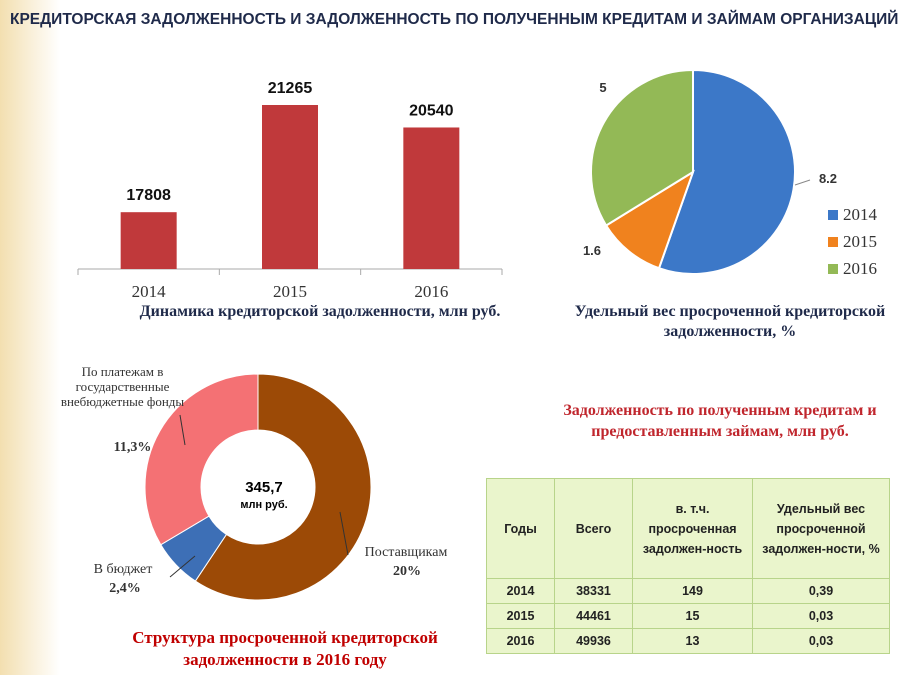 Image resolution: width=900 pixels, height=675 pixels. Describe the element at coordinates (125, 588) in the screenshot. I see `donut-value-label: 2,4%` at that location.